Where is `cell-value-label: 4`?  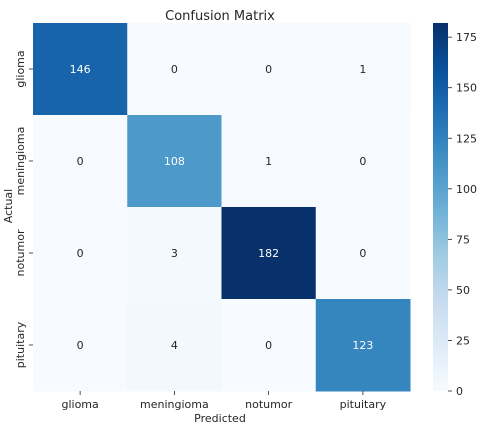 cell-value-label: 4 is located at coordinates (174, 345).